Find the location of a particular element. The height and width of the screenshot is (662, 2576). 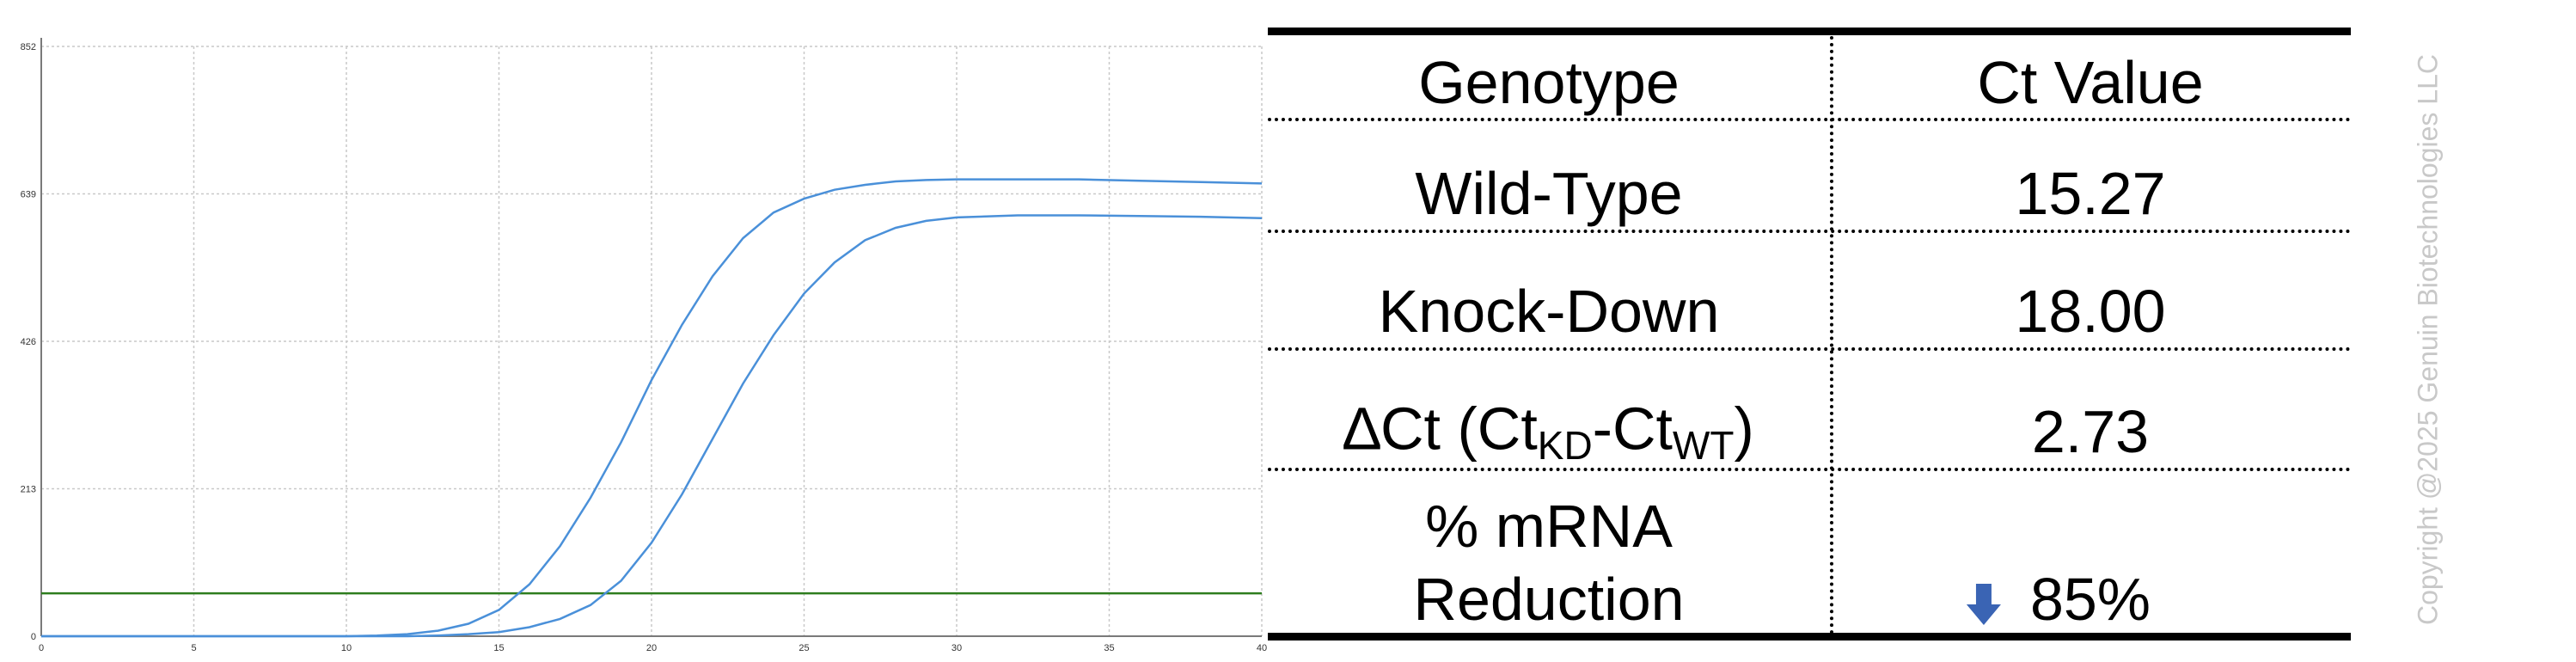

x-tick-label: 0 is located at coordinates (41, 648).